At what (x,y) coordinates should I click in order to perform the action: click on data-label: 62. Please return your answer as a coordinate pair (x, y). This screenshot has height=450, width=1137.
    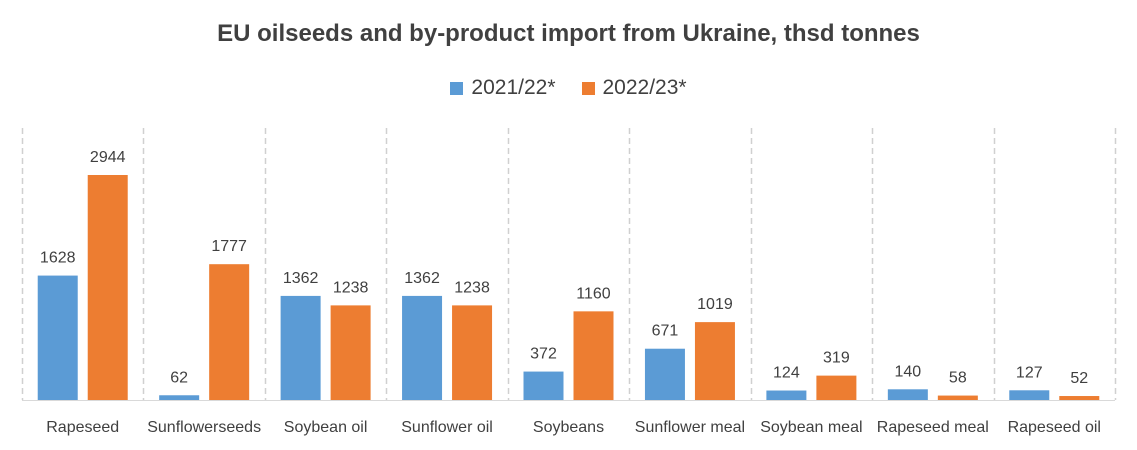
    Looking at the image, I should click on (179, 377).